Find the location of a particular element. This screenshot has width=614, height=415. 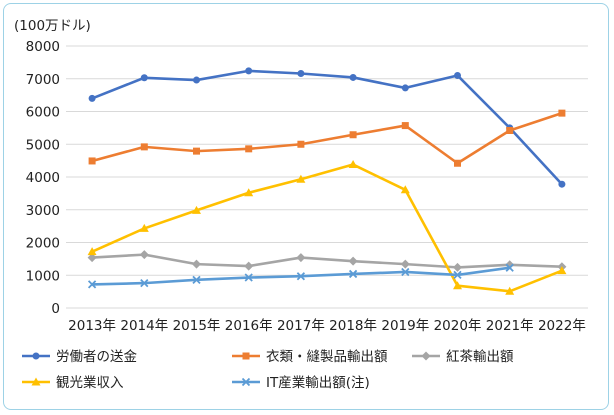

legend-label: 労働者の送金 is located at coordinates (96, 357).